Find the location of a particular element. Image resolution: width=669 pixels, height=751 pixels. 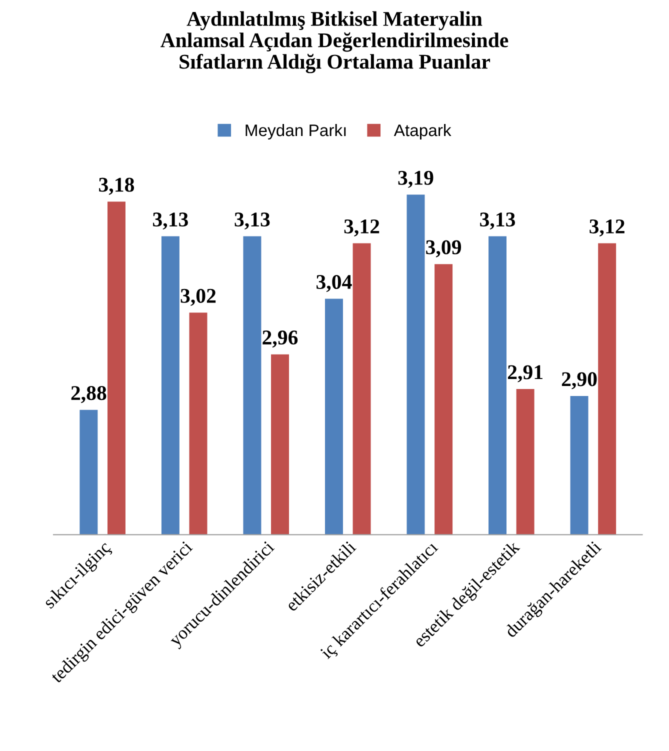

data-label: 3,18 is located at coordinates (116, 186).